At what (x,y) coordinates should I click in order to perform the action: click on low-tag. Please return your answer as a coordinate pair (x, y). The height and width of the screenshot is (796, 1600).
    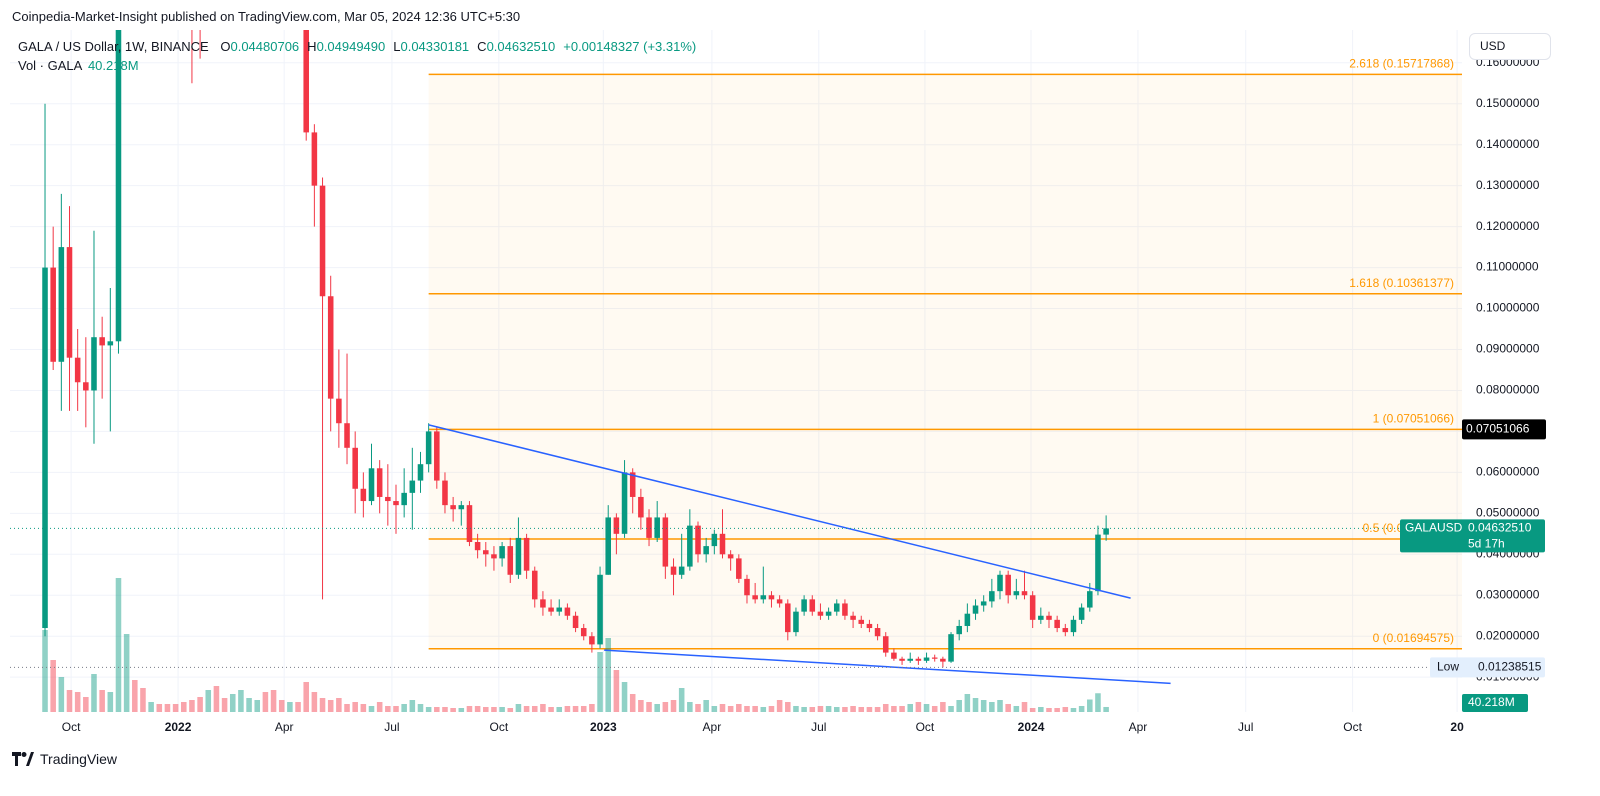
    Looking at the image, I should click on (1487, 667).